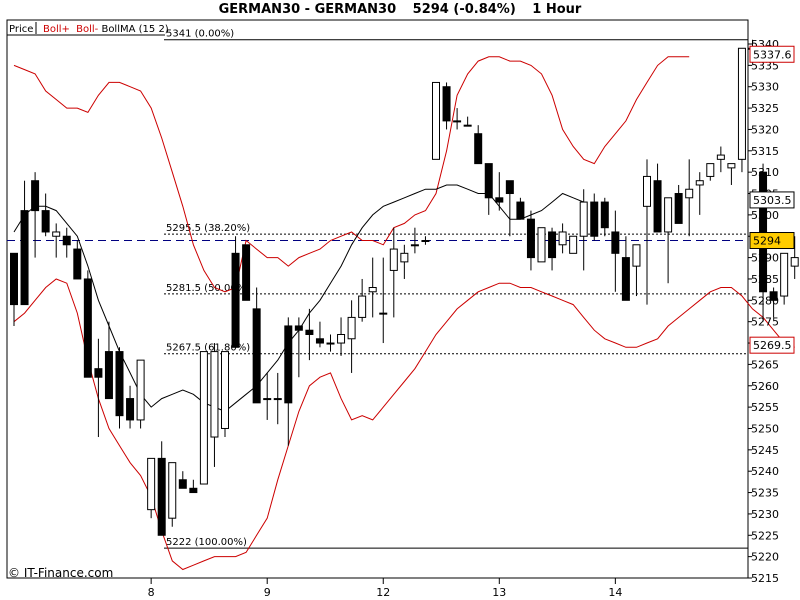 The height and width of the screenshot is (600, 800). Describe the element at coordinates (56, 29) in the screenshot. I see `legend-boll-plus: Boll+` at that location.